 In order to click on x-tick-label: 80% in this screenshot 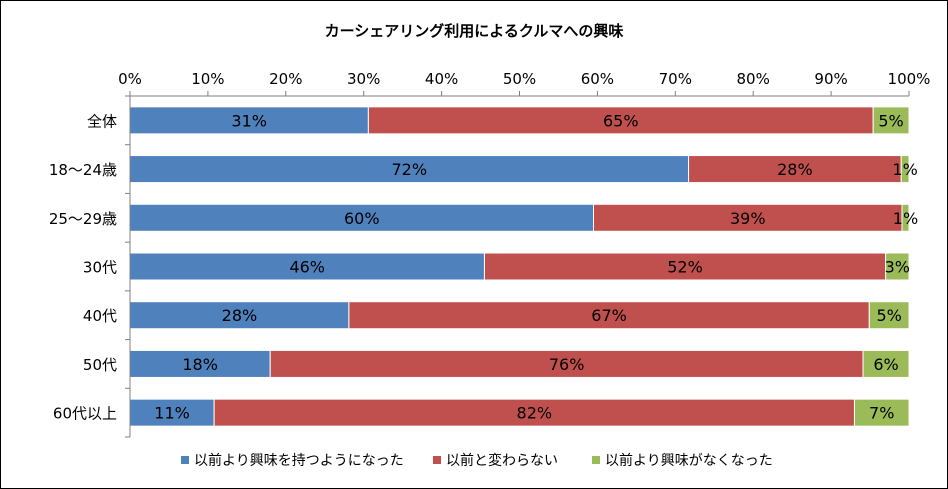, I will do `click(753, 79)`.